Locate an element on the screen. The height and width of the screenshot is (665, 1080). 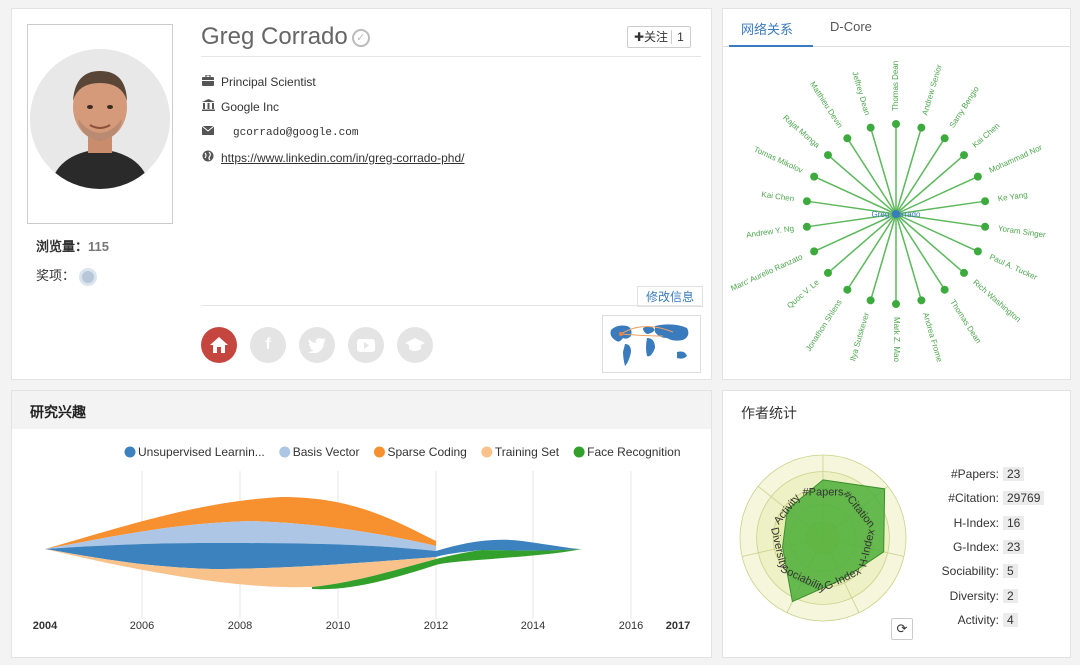
coauthor-label: Matthieu Devin is located at coordinates (826, 105).